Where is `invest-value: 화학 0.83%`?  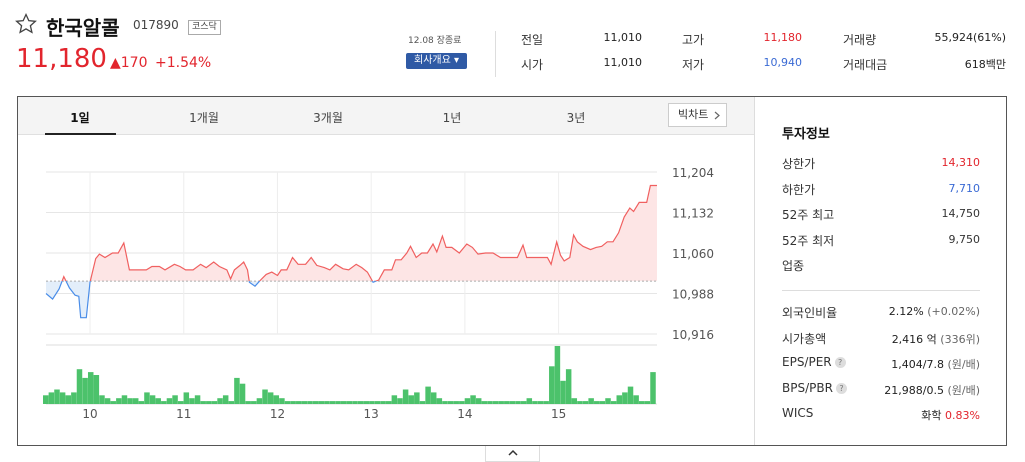
invest-value: 화학 0.83% is located at coordinates (950, 415).